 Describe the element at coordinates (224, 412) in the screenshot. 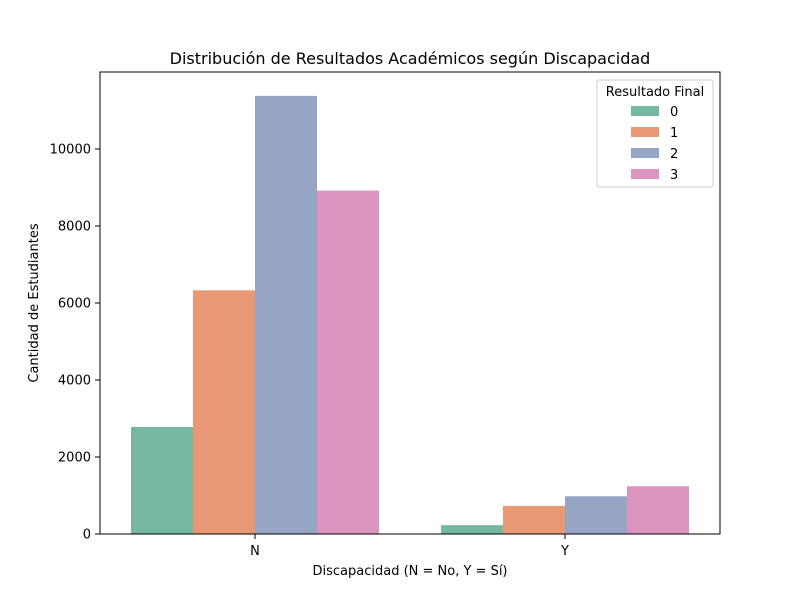

I see `bar-1-N` at that location.